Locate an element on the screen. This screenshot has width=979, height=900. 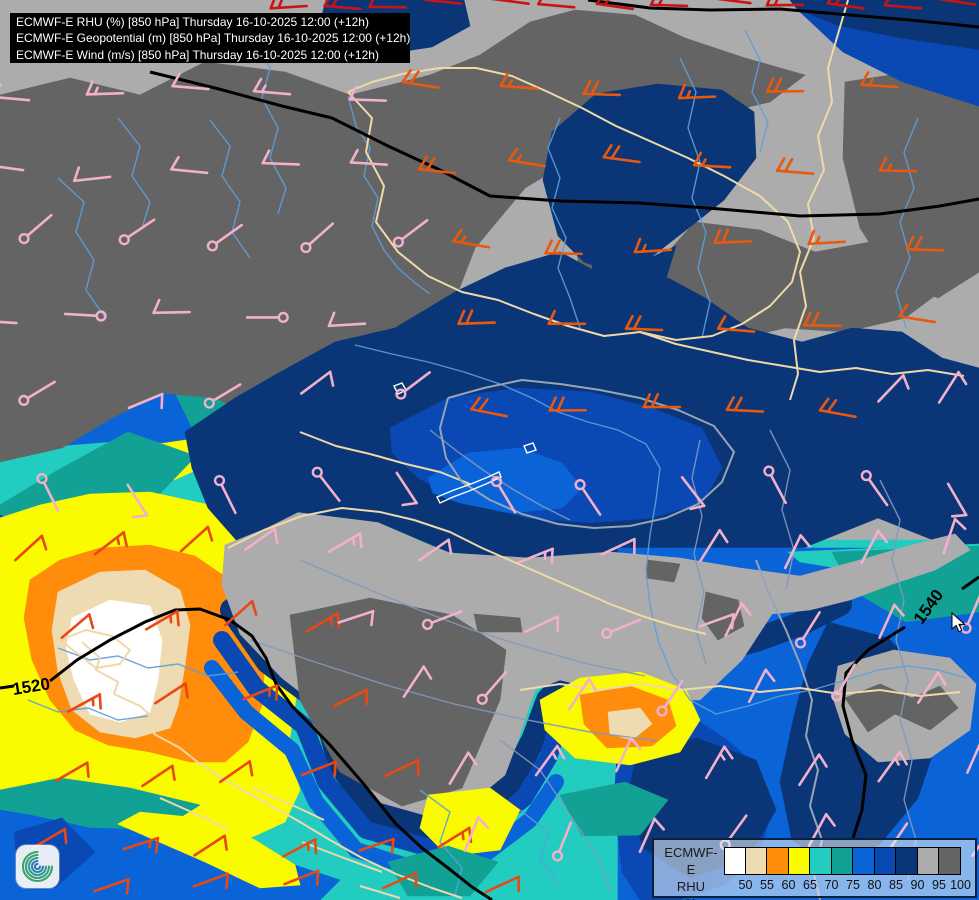
legend-tick-label: 65 is located at coordinates (810, 885).